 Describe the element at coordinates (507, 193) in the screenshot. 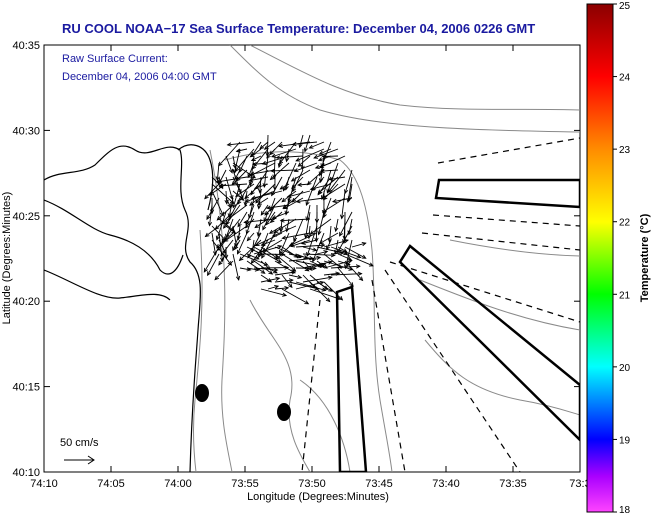

I see `lane-east` at that location.